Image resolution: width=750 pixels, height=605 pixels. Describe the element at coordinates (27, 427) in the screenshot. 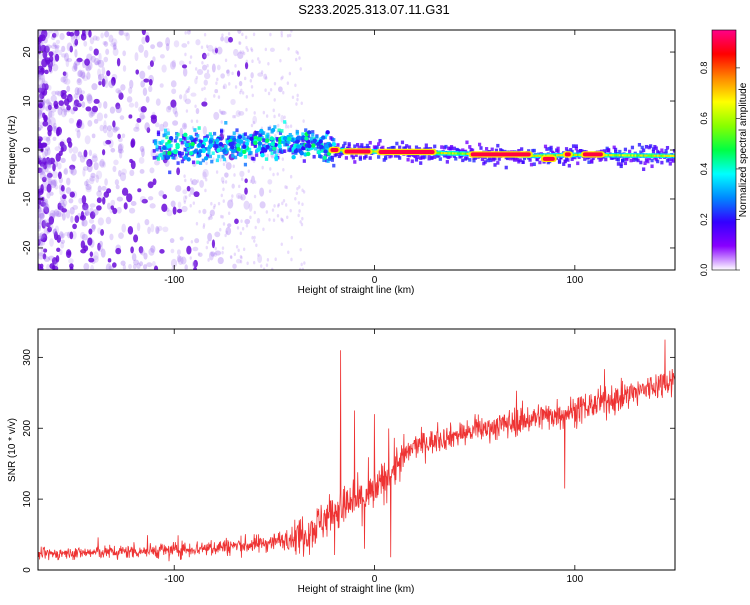

I see `y-tick-label: 200` at that location.